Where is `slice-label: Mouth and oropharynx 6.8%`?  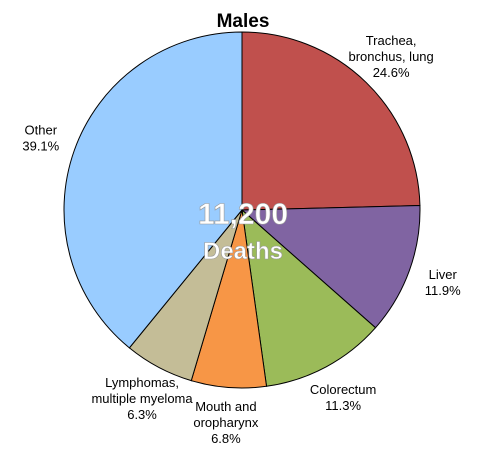 slice-label: Mouth and oropharynx 6.8% is located at coordinates (226, 422).